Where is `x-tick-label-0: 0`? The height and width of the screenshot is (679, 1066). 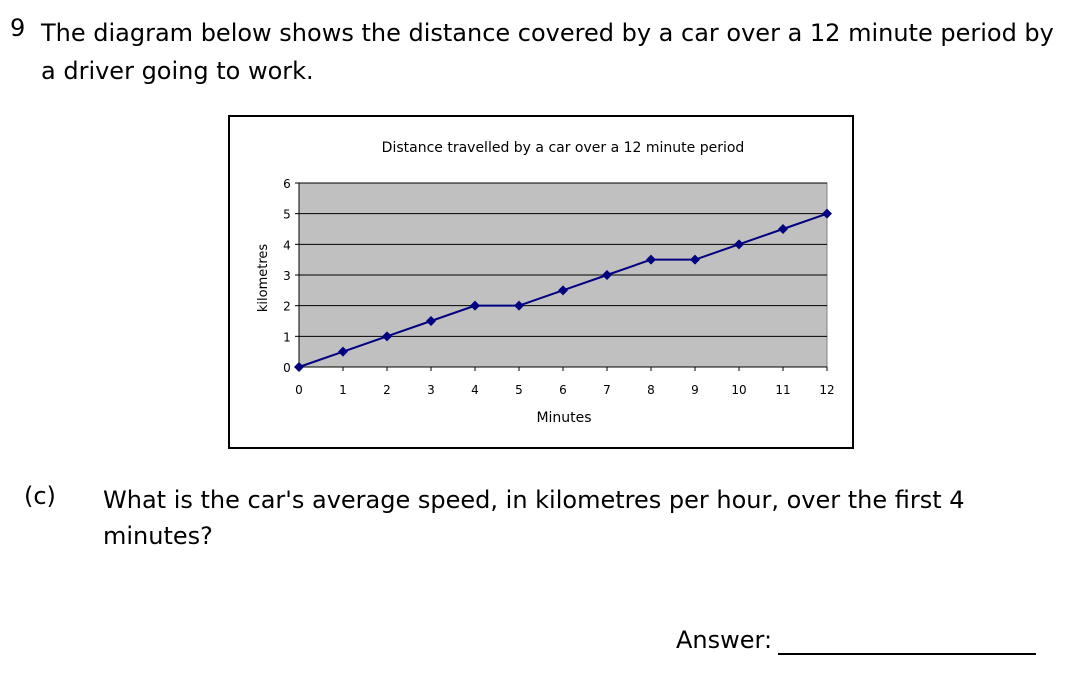 x-tick-label-0: 0 is located at coordinates (299, 390).